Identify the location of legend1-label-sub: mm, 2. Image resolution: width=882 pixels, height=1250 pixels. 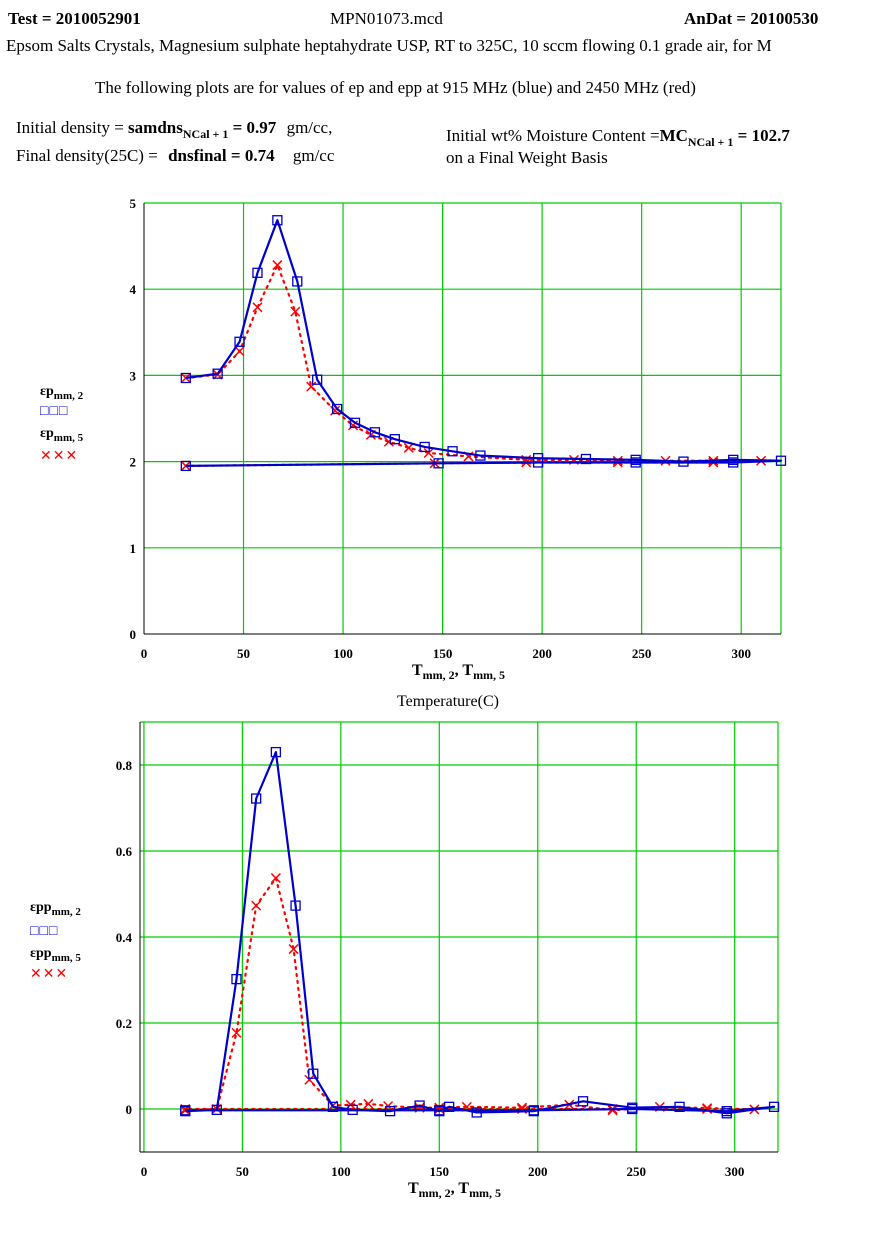
(68, 396).